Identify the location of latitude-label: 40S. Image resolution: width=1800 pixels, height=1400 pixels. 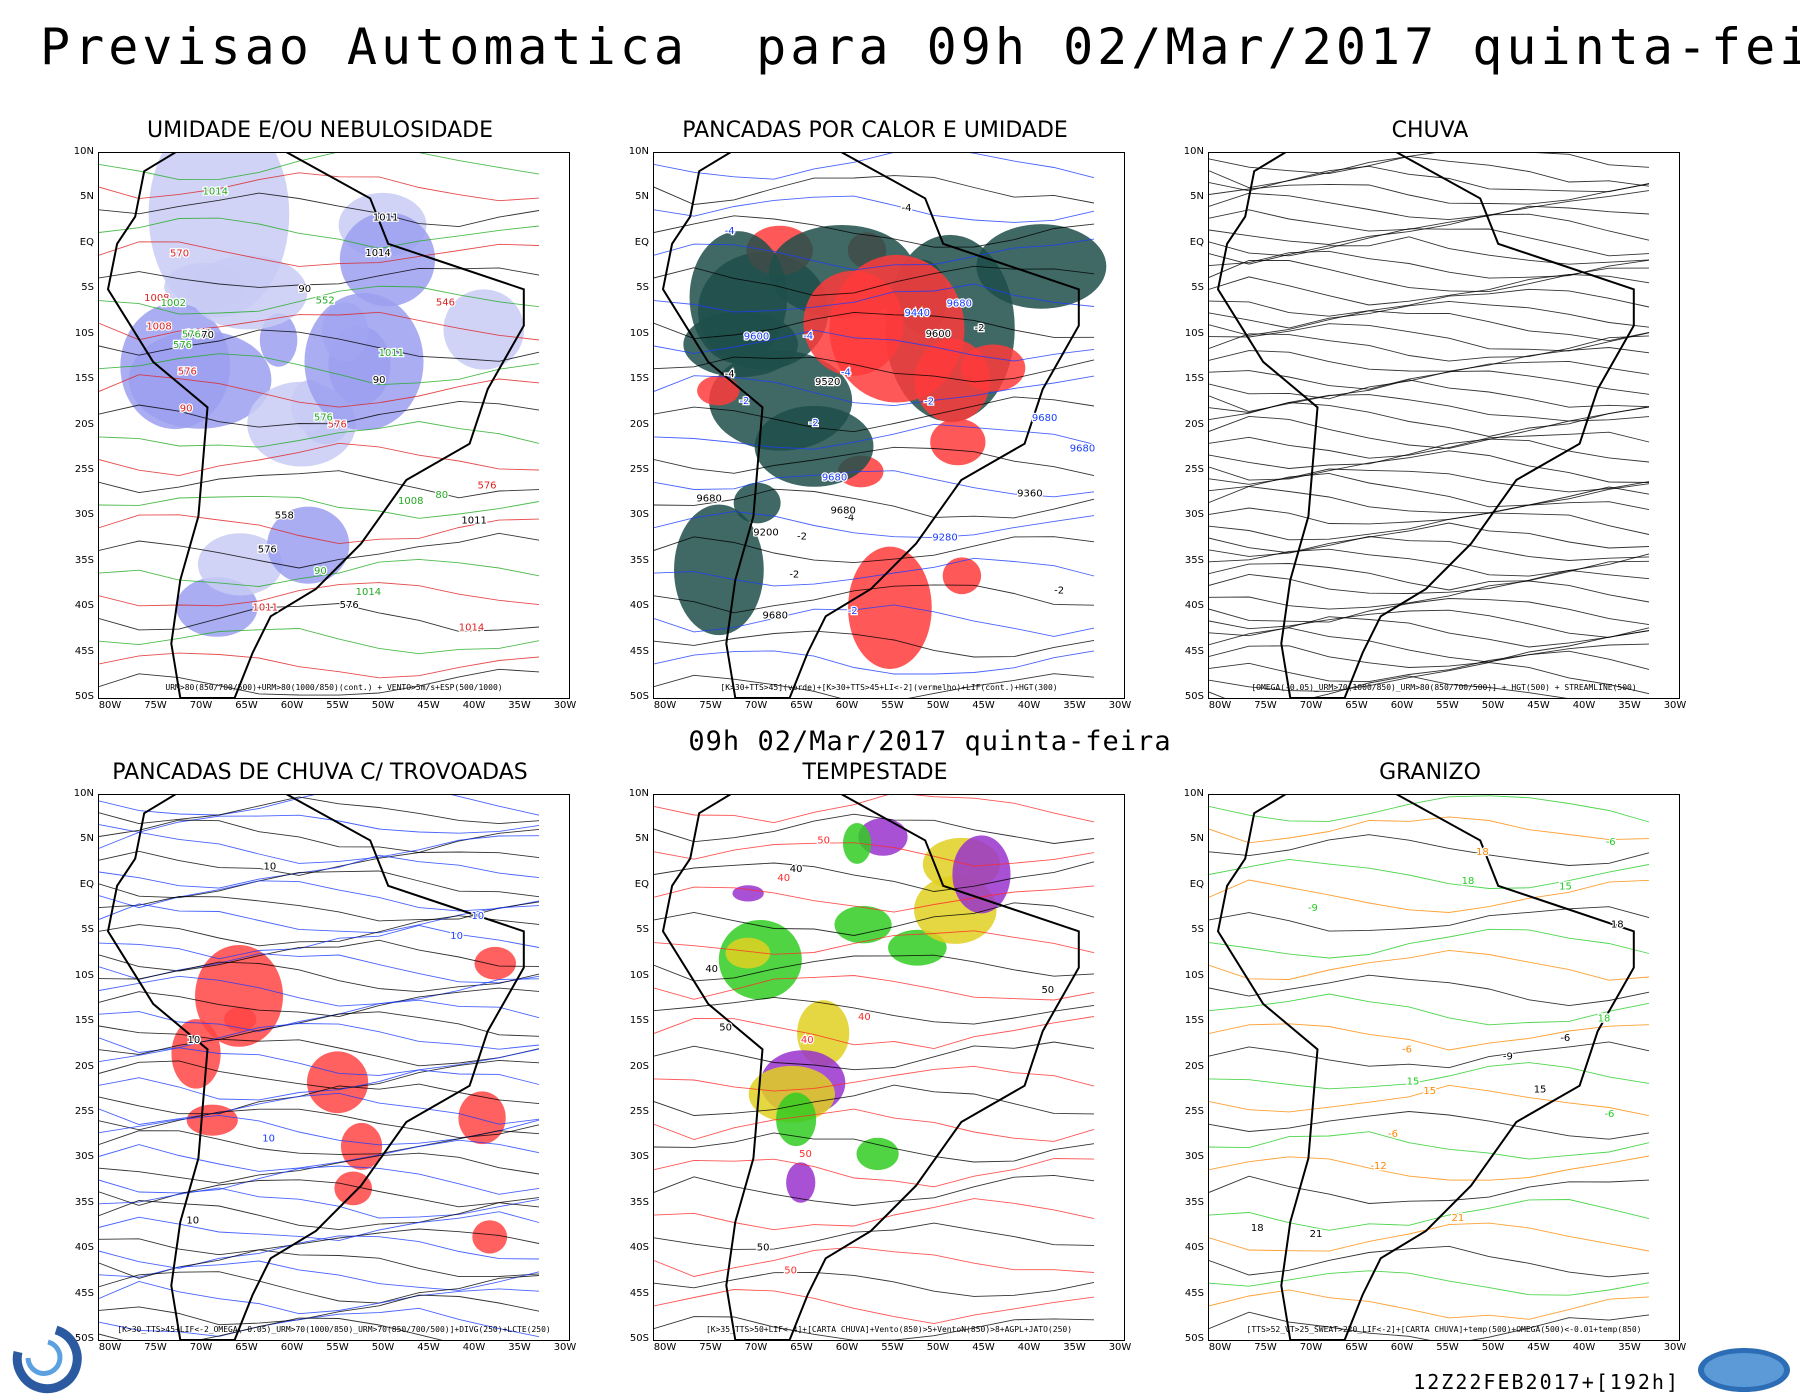
(84, 606).